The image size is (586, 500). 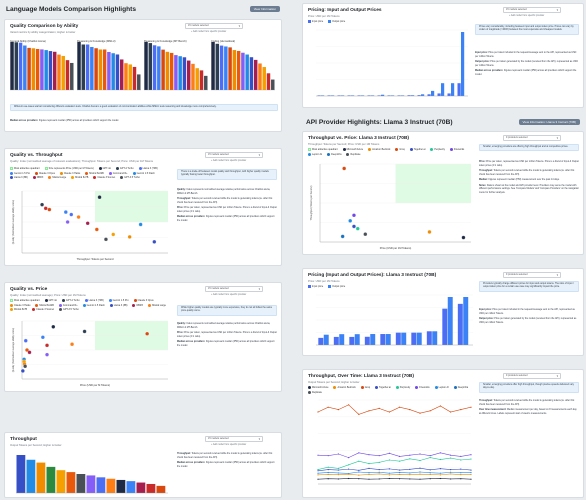 What do you see at coordinates (234, 155) in the screenshot?
I see `qvt-models-select: 15 models selected` at bounding box center [234, 155].